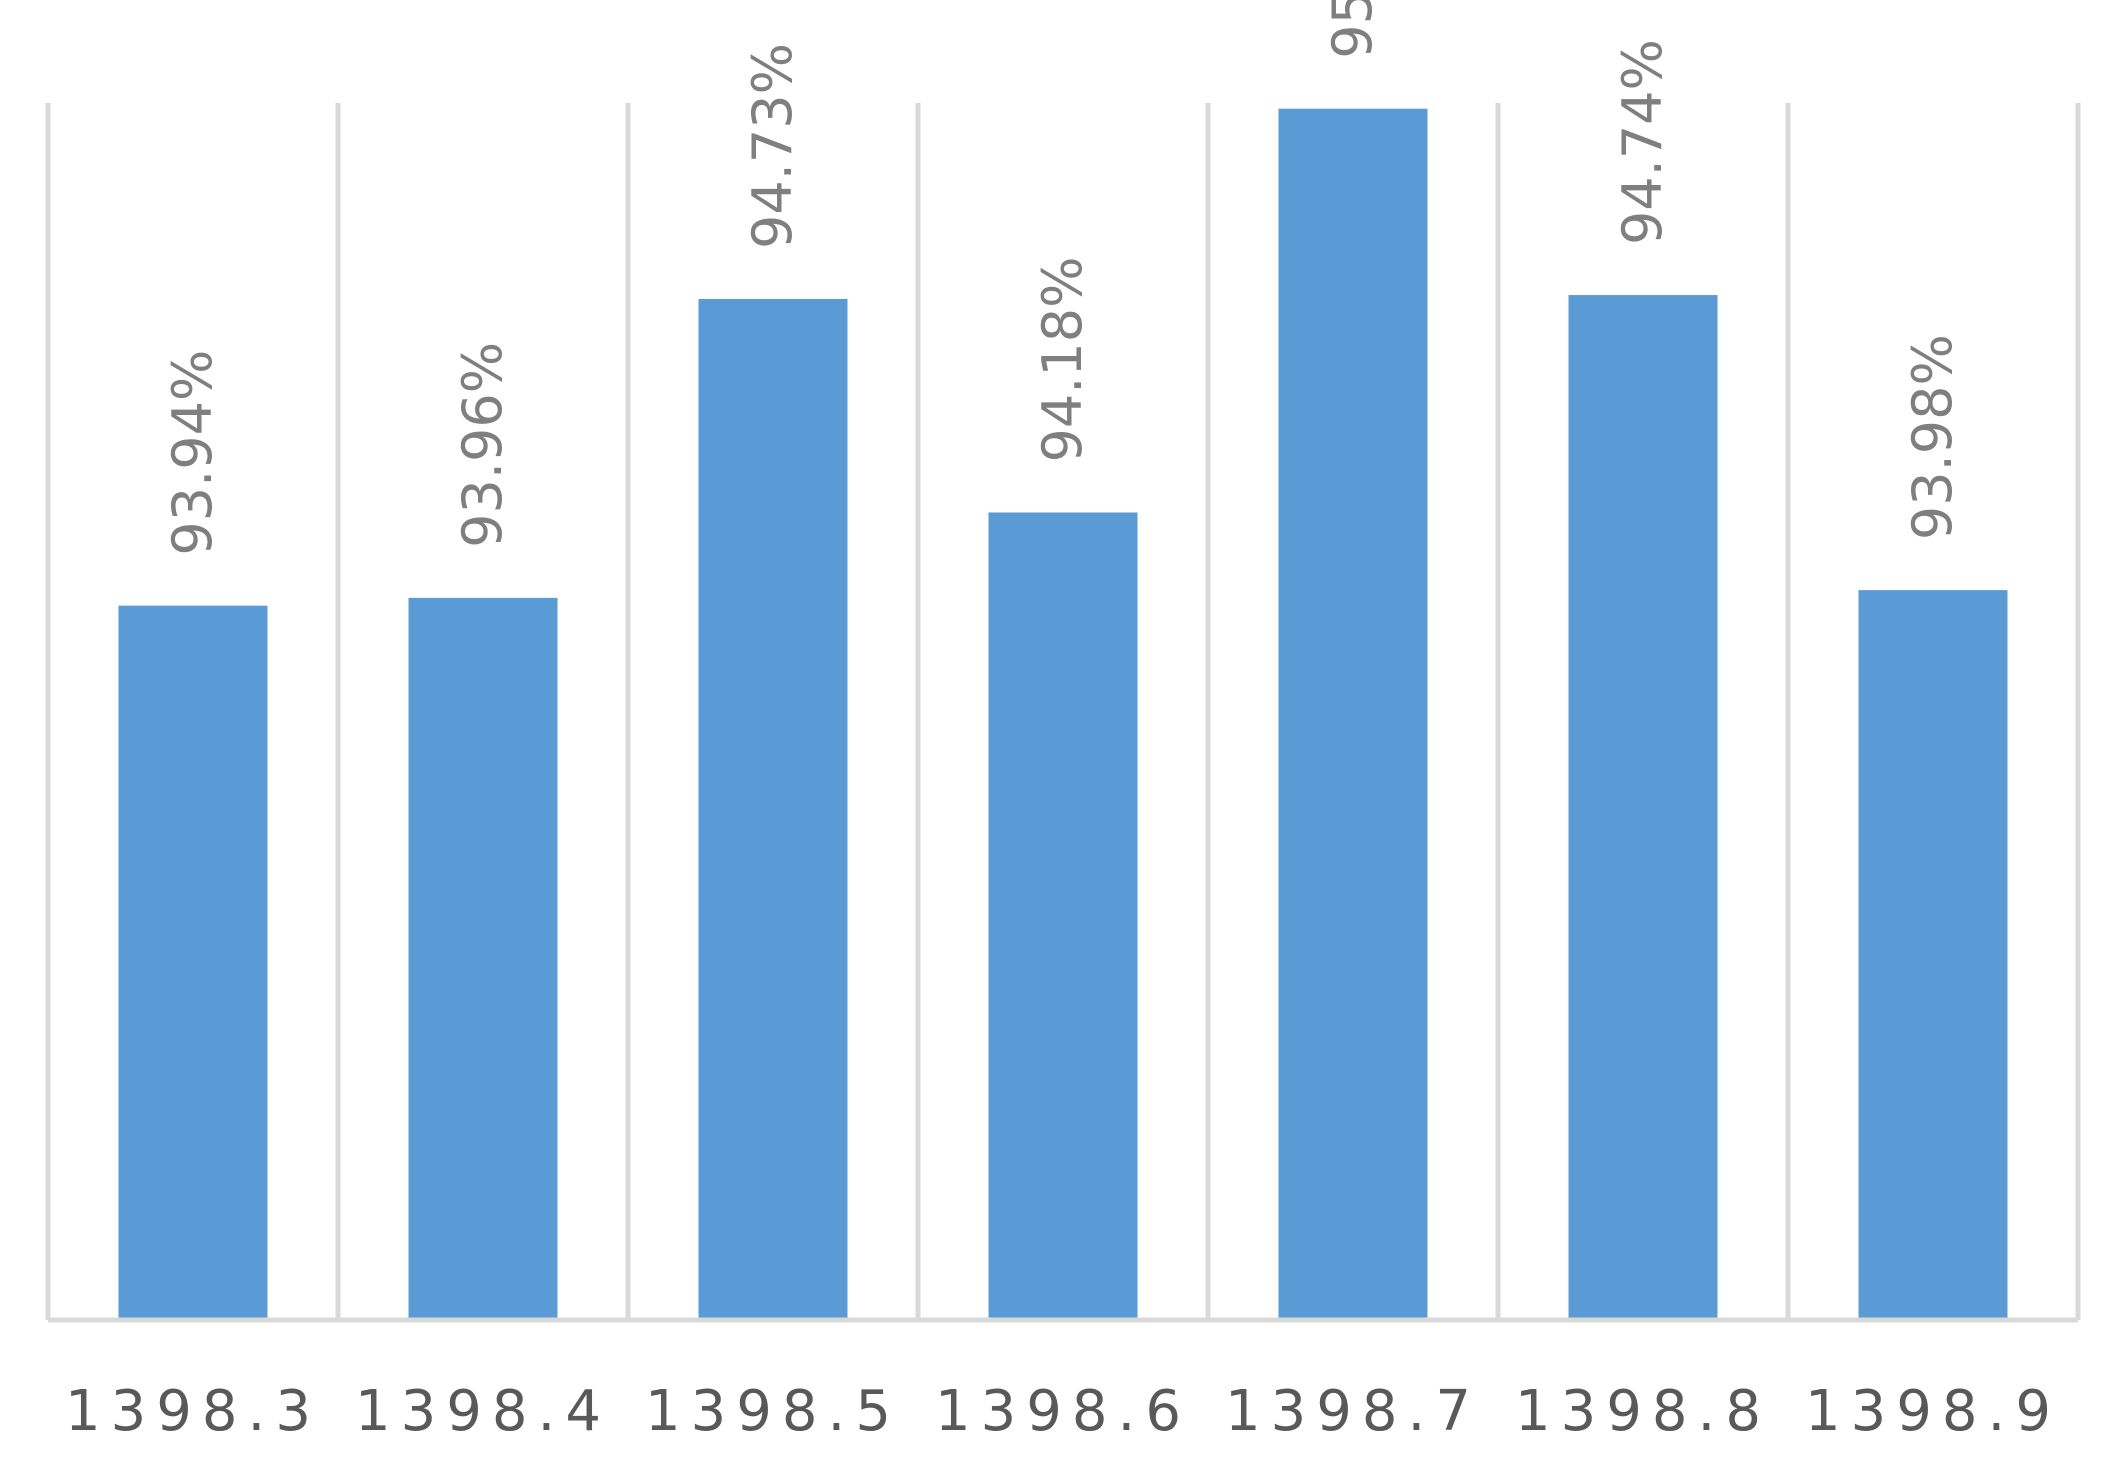  Describe the element at coordinates (1063, 1411) in the screenshot. I see `x-tick-label: 1398.6` at that location.